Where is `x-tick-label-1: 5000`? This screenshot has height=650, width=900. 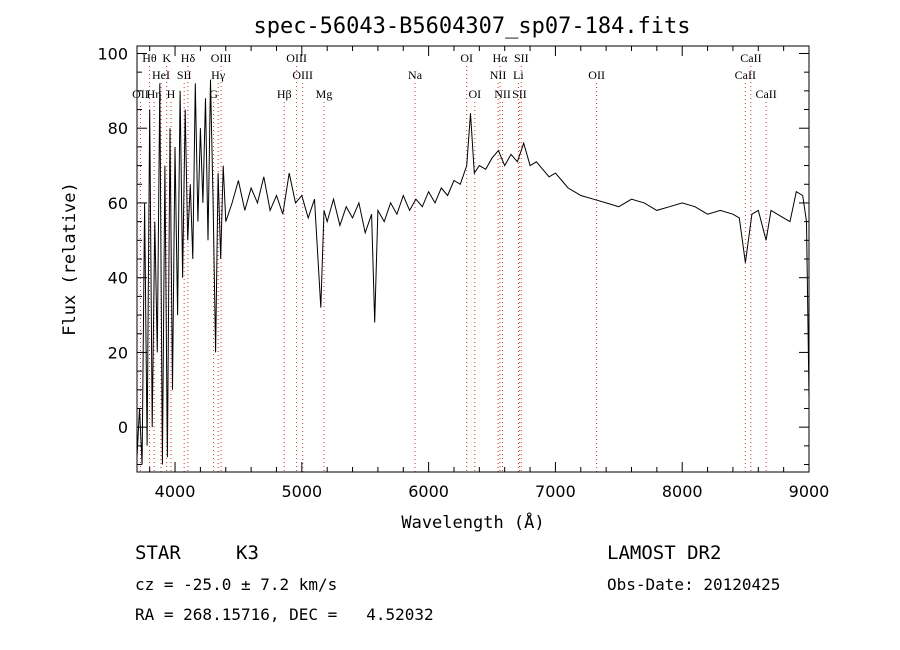 x-tick-label-1: 5000 is located at coordinates (301, 491).